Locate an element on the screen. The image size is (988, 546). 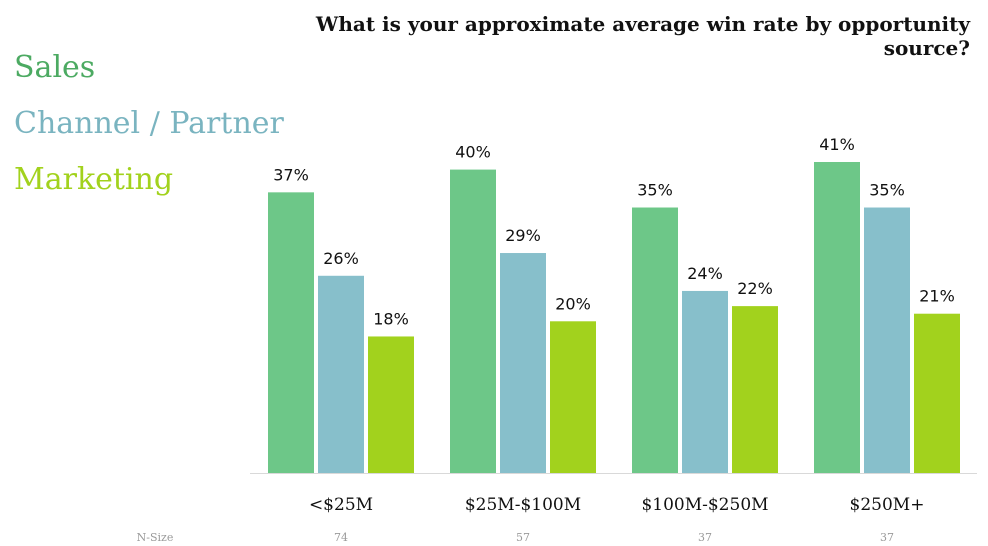
n-size-label: N-Size is located at coordinates (155, 537).